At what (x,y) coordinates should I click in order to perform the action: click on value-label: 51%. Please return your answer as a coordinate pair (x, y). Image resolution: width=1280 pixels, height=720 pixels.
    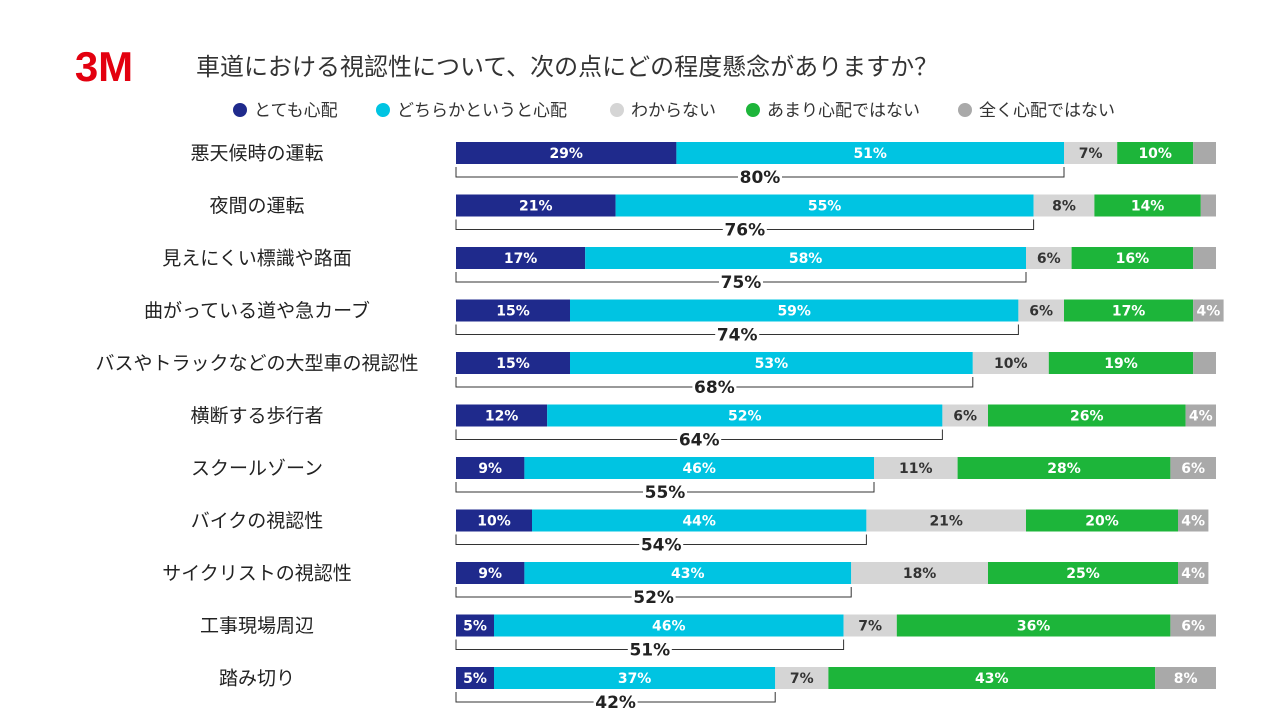
    Looking at the image, I should click on (870, 154).